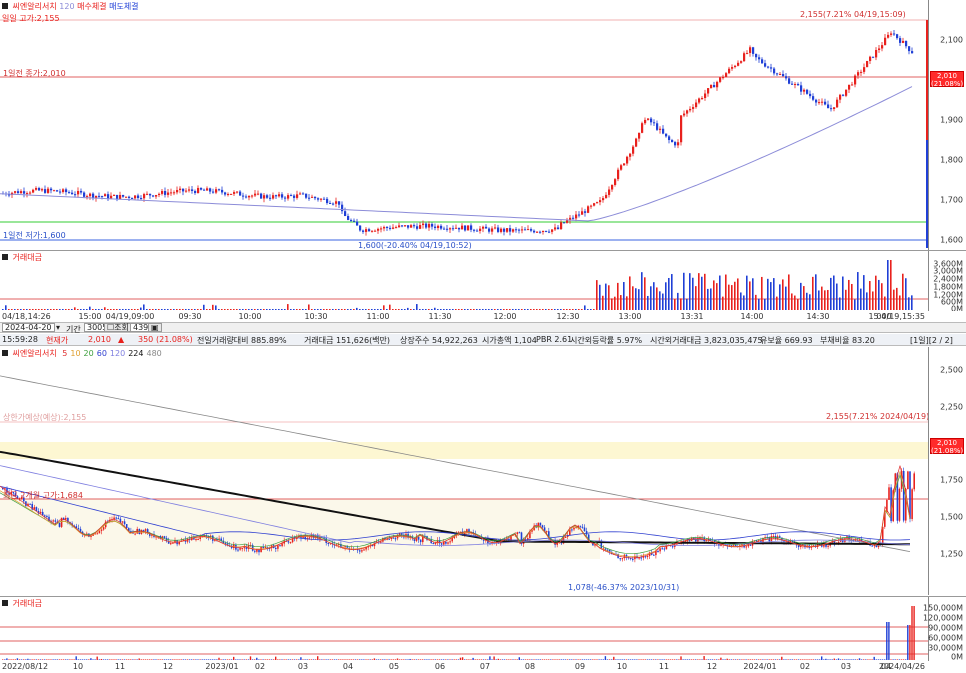 This screenshot has width=966, height=673. What do you see at coordinates (28, 327) in the screenshot?
I see `date-field: 2024-04-20` at bounding box center [28, 327].